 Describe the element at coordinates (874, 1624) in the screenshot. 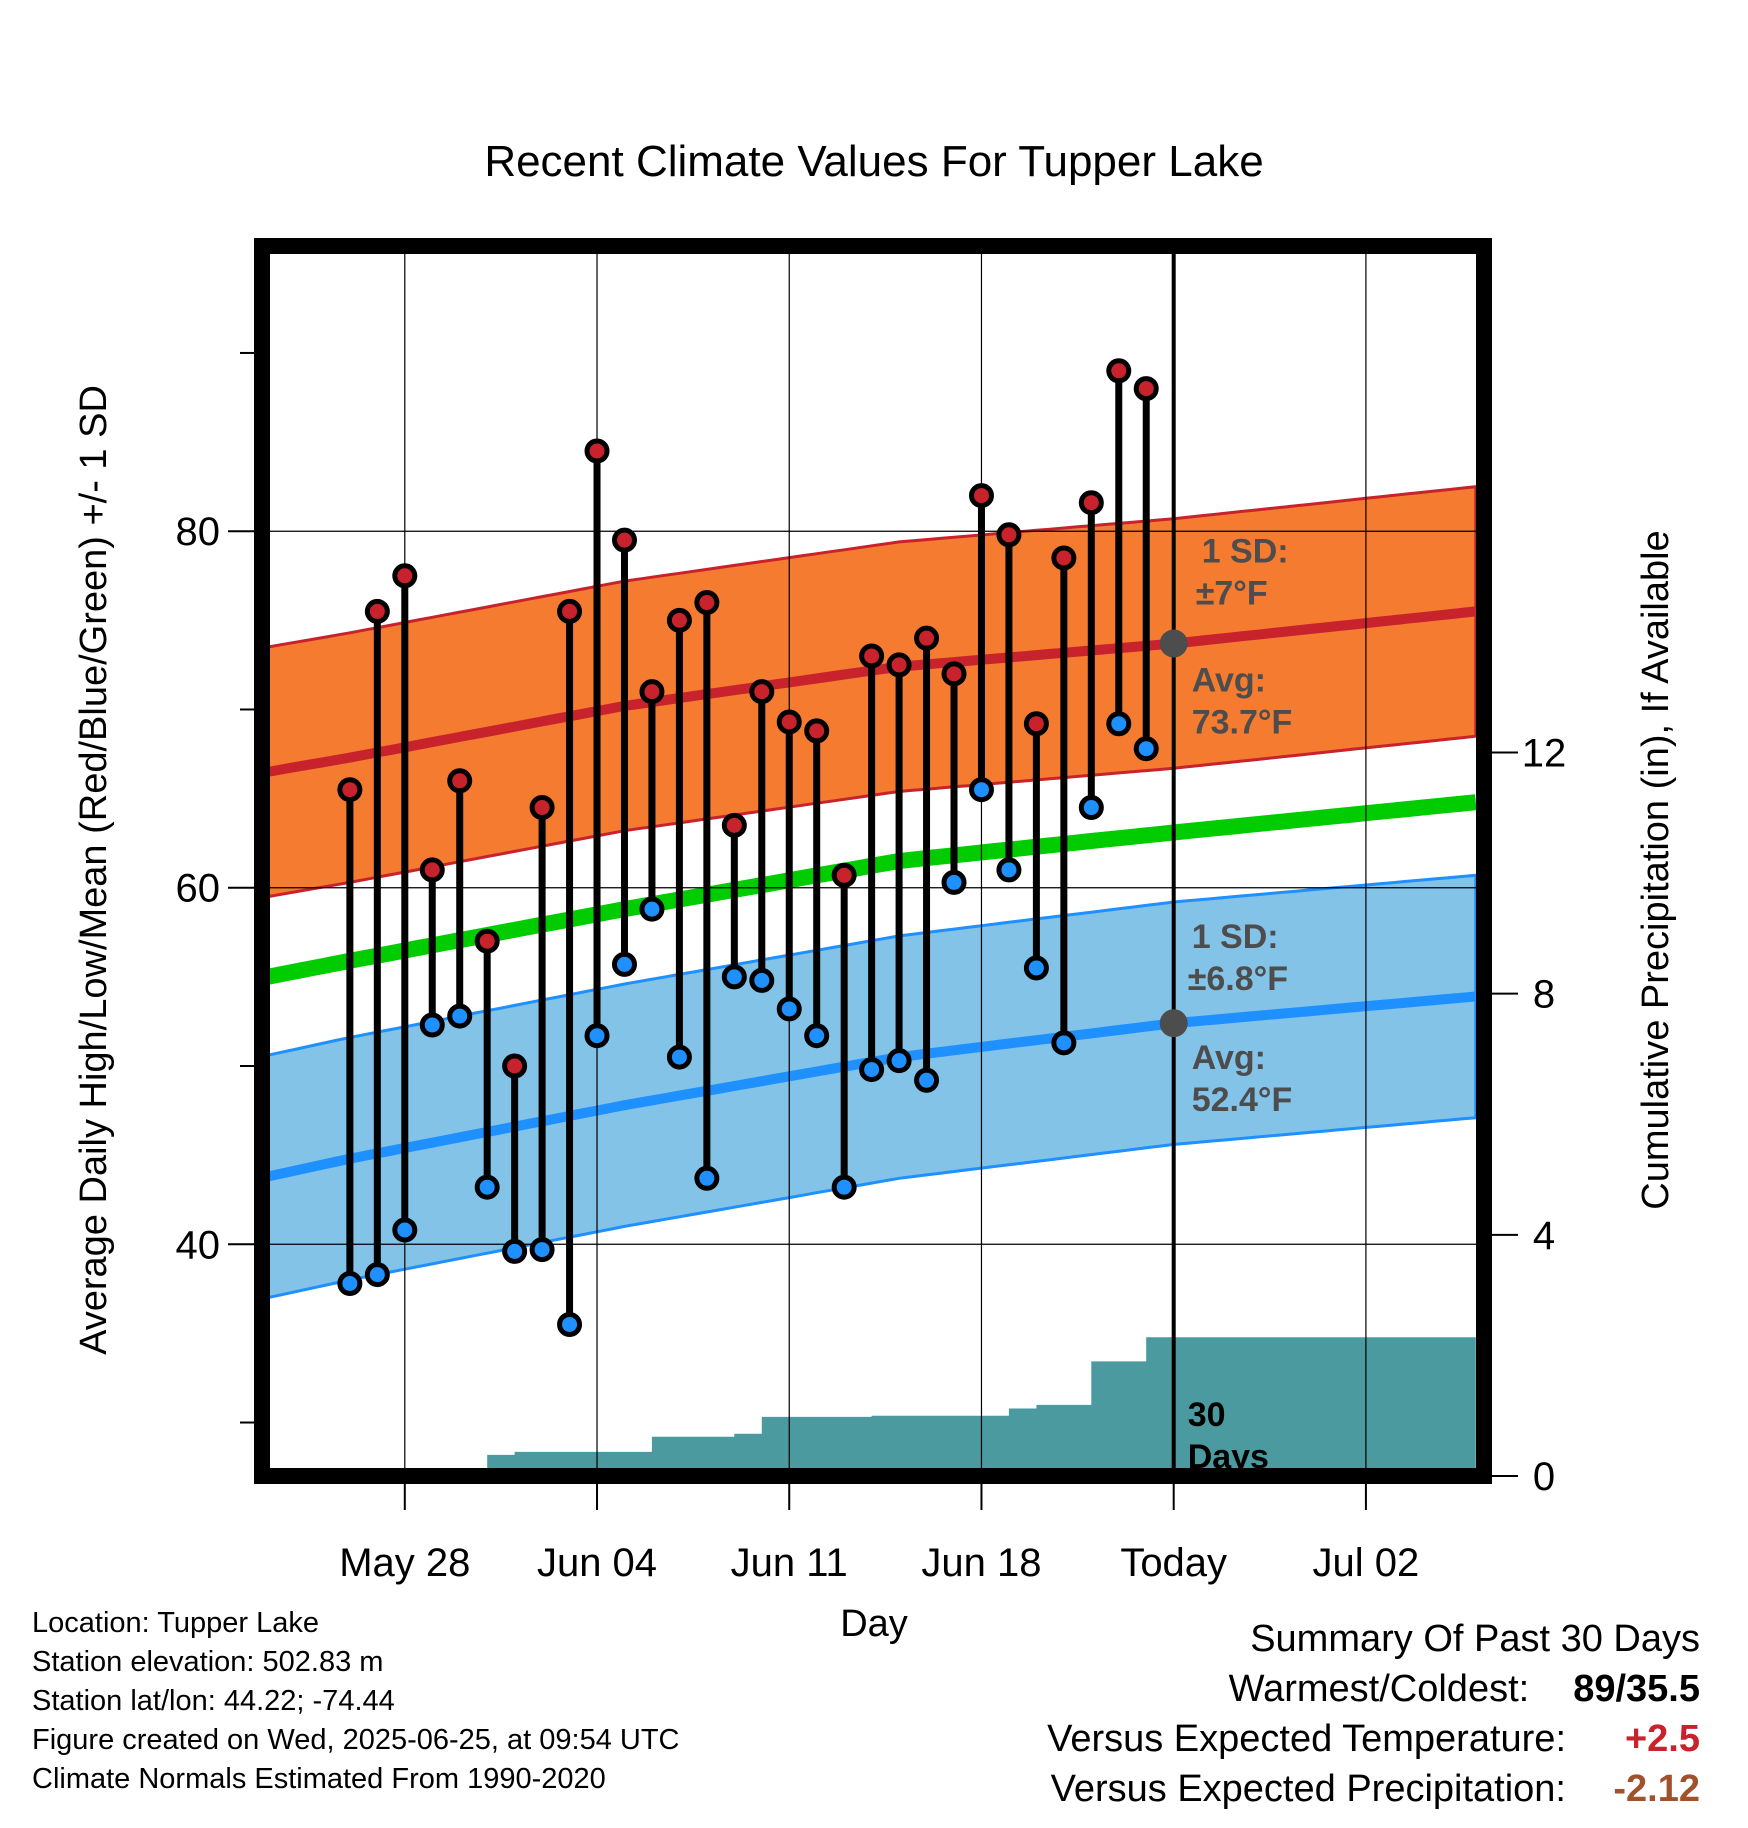

I see `x-axis-label: Day` at that location.